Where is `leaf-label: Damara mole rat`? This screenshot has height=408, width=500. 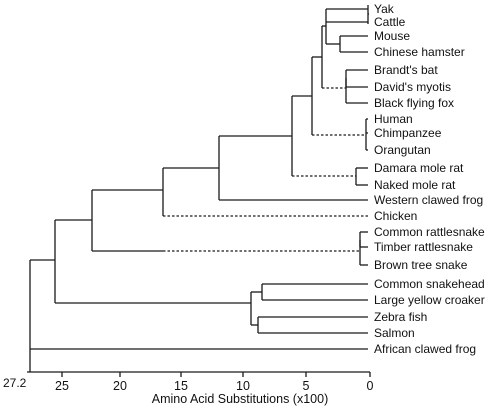
leaf-label: Damara mole rat is located at coordinates (419, 168).